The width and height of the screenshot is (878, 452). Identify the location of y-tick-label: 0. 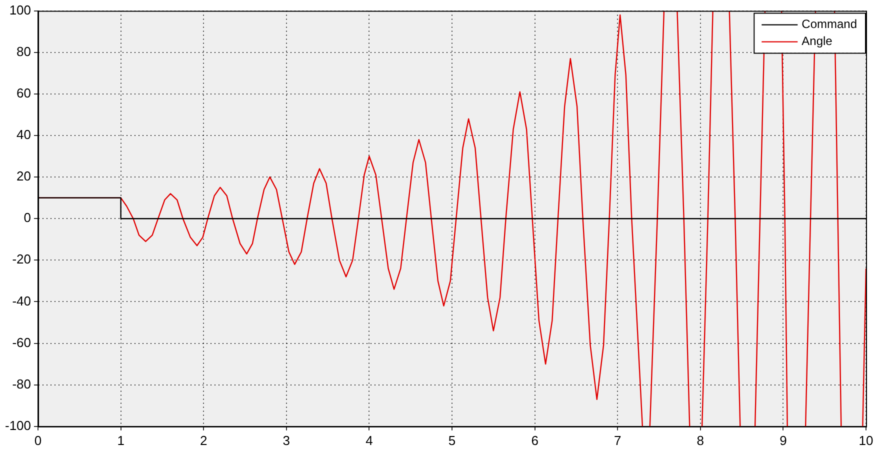
(28, 218).